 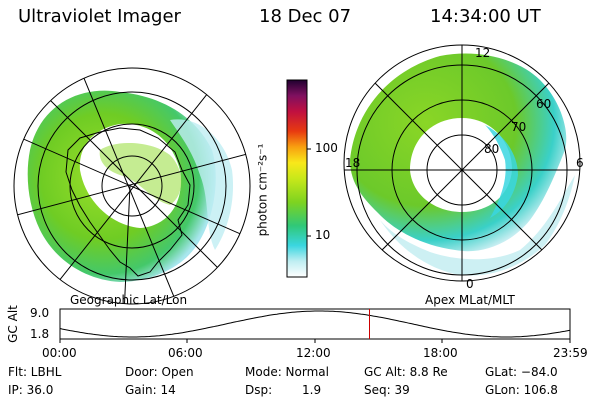 What do you see at coordinates (39, 313) in the screenshot?
I see `altitude-ytick-top: 9.0` at bounding box center [39, 313].